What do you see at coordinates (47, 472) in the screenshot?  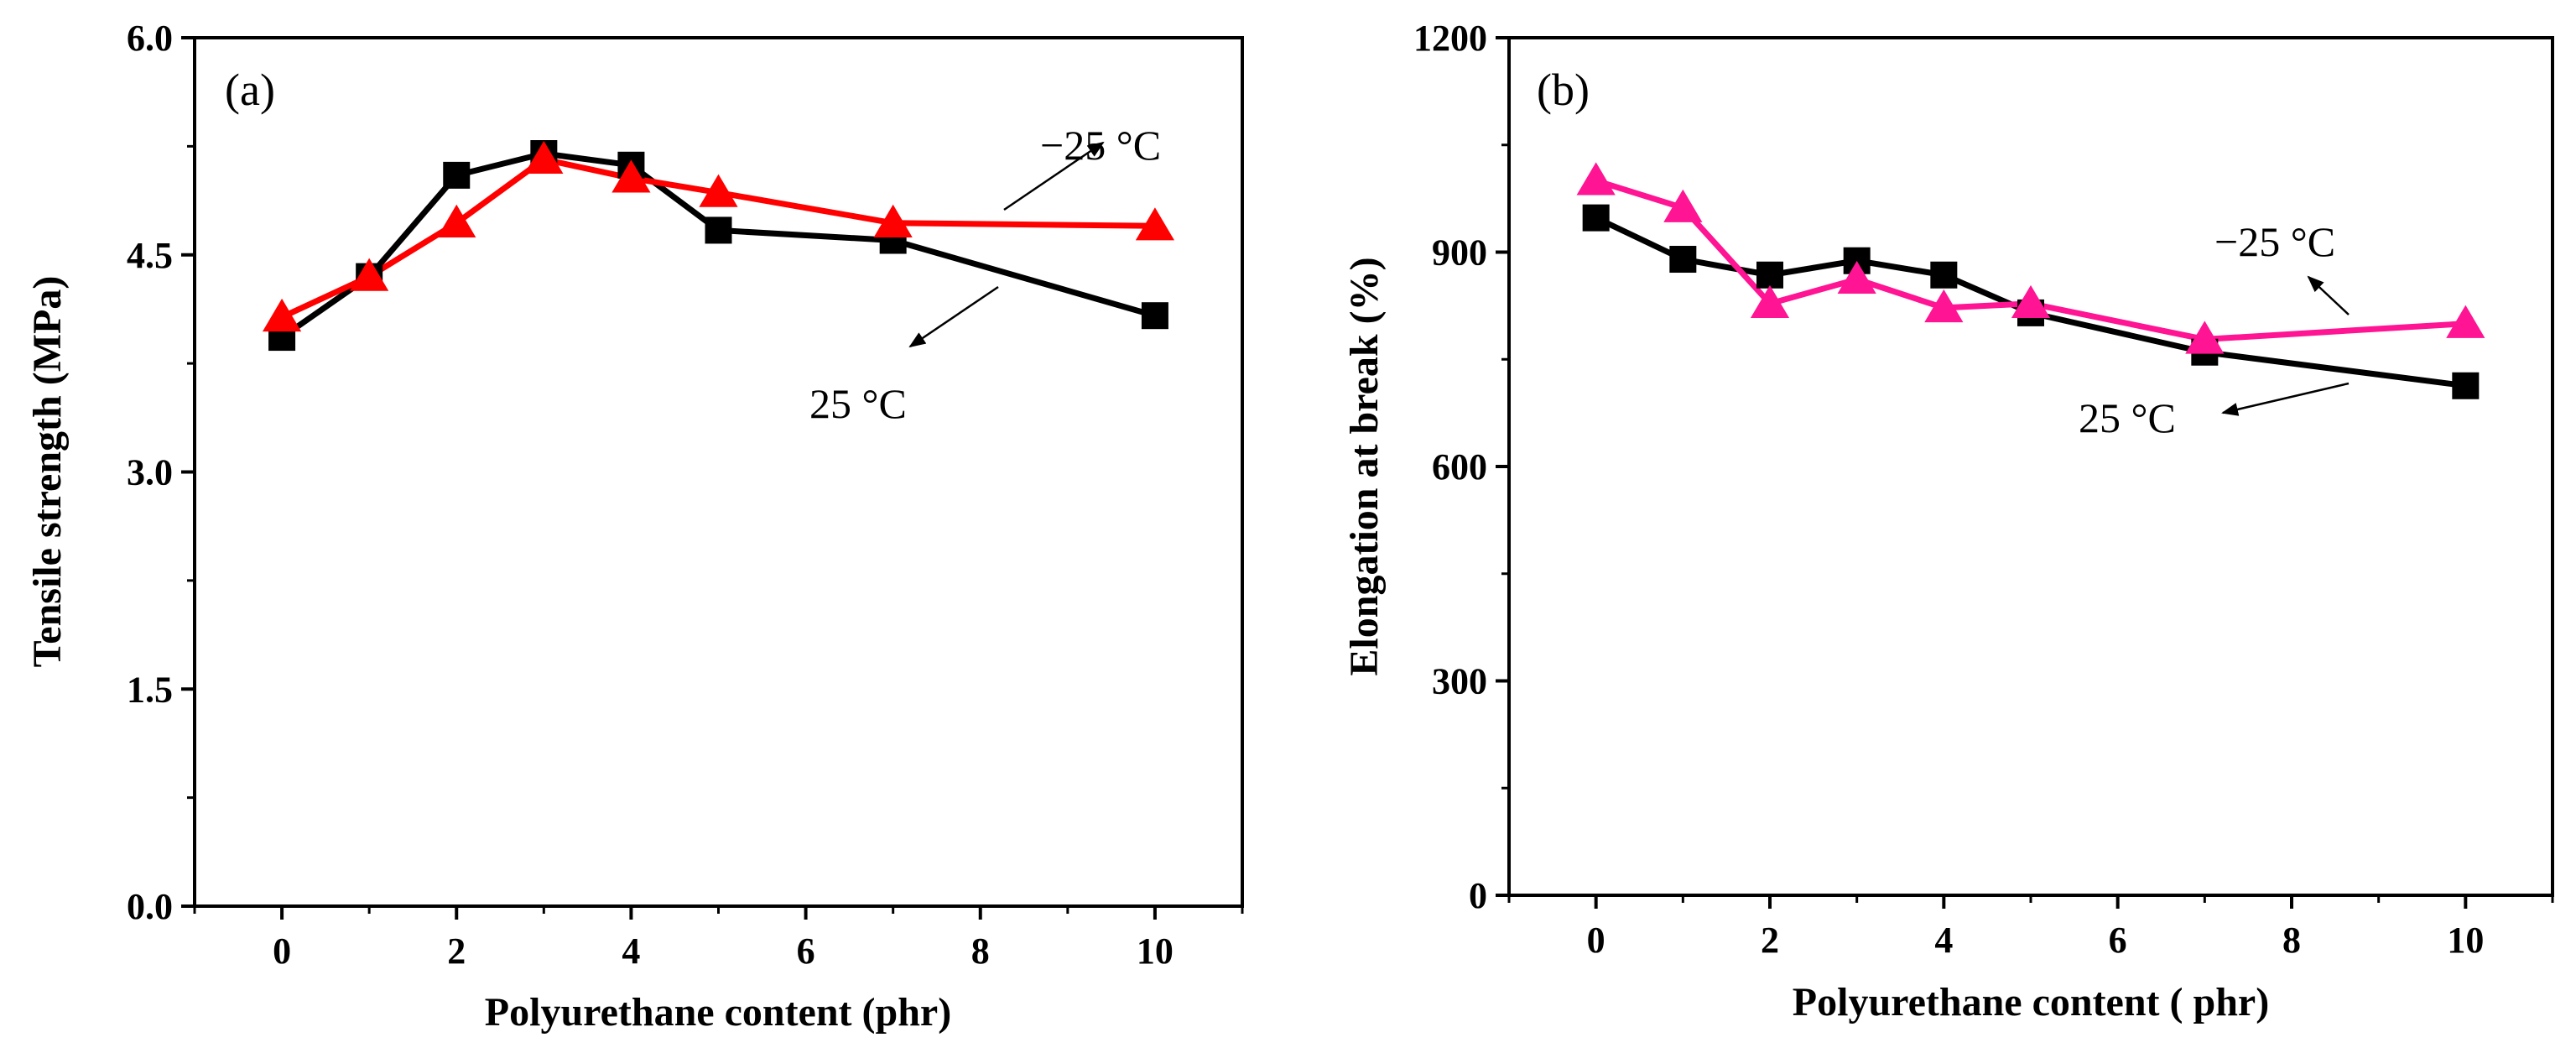 I see `y-axis-title-a: Tensile strength (MPa)` at bounding box center [47, 472].